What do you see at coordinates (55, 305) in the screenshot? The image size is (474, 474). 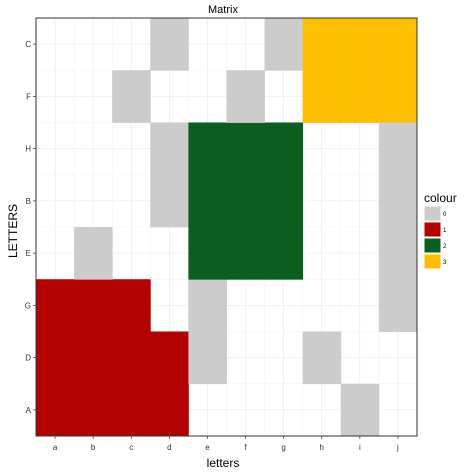 I see `heatmap-cell-a-G` at bounding box center [55, 305].